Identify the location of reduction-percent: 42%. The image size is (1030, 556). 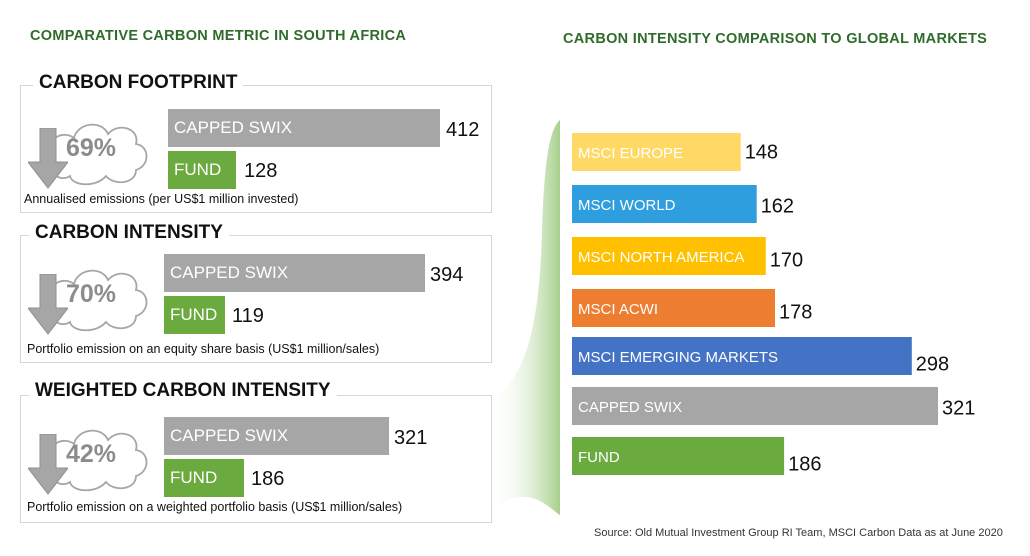
(91, 454).